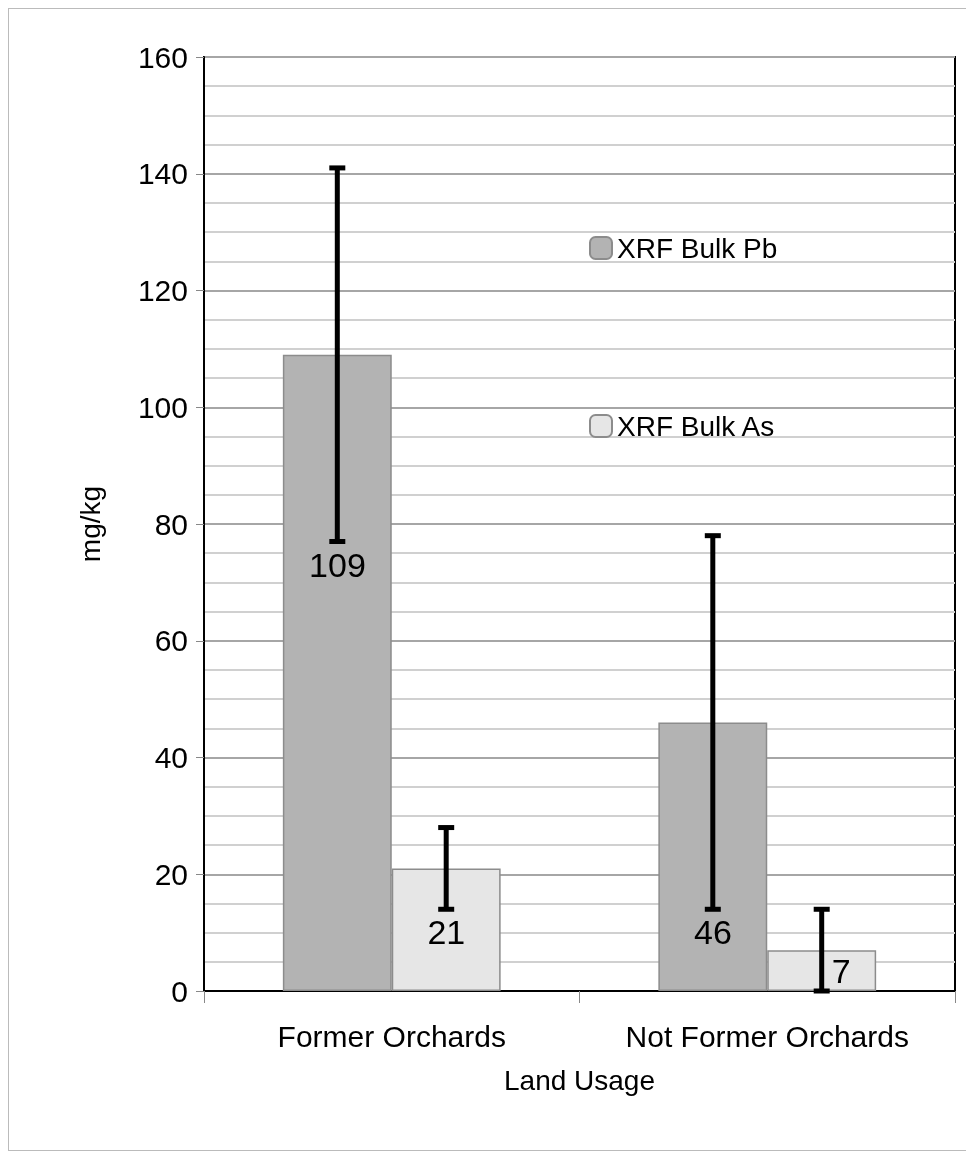 This screenshot has height=1157, width=966. I want to click on legend-label: XRF Bulk As, so click(696, 426).